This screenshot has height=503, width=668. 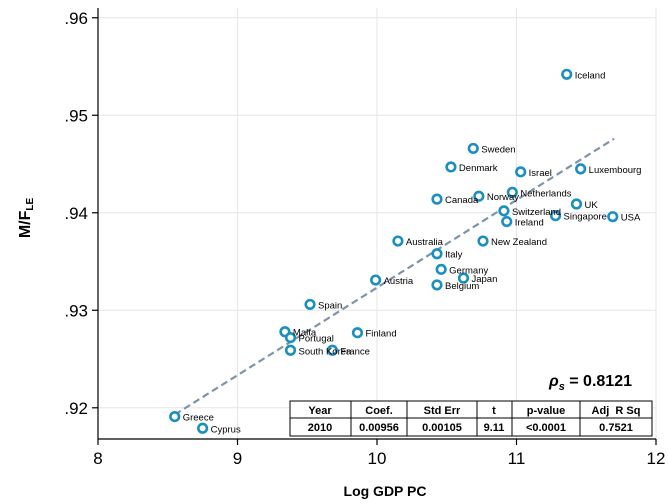 I want to click on point-label: Malta, so click(x=305, y=333).